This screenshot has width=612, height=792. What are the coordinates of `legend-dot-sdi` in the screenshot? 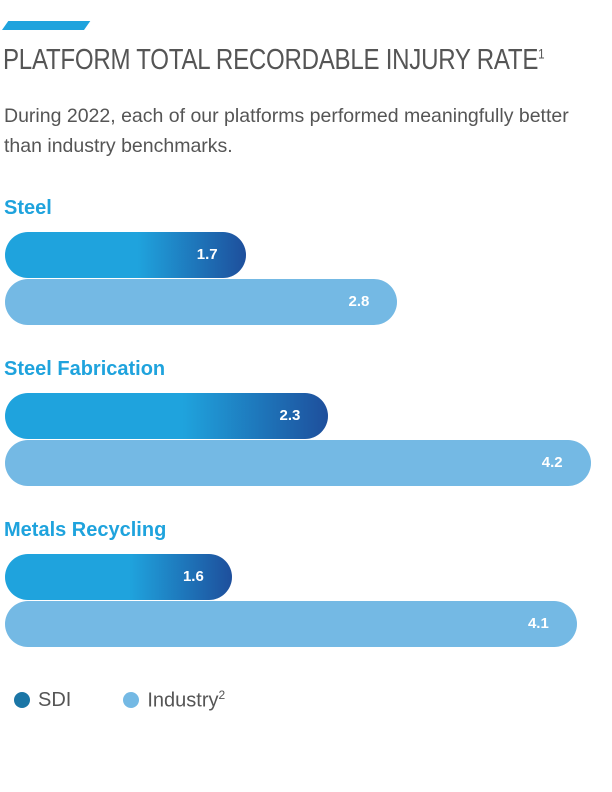 It's located at (22, 700).